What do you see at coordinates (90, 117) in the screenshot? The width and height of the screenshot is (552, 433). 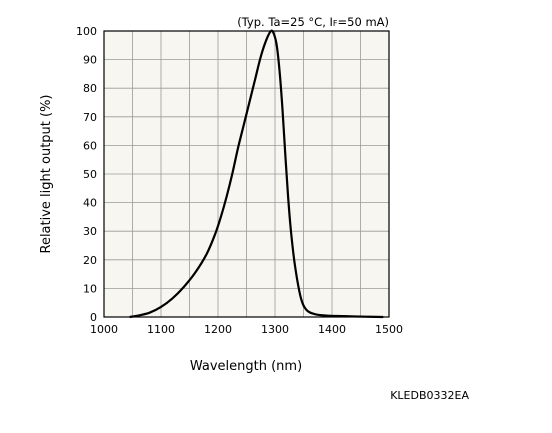 I see `y-tick-label: 70` at bounding box center [90, 117].